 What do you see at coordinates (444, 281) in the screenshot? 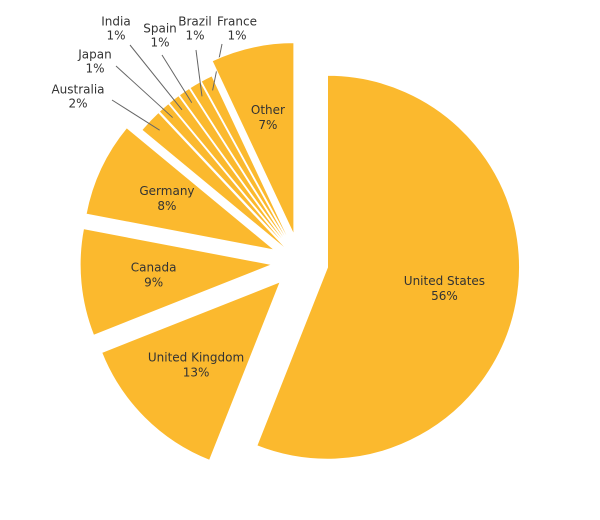
I see `slice-label: United States` at bounding box center [444, 281].